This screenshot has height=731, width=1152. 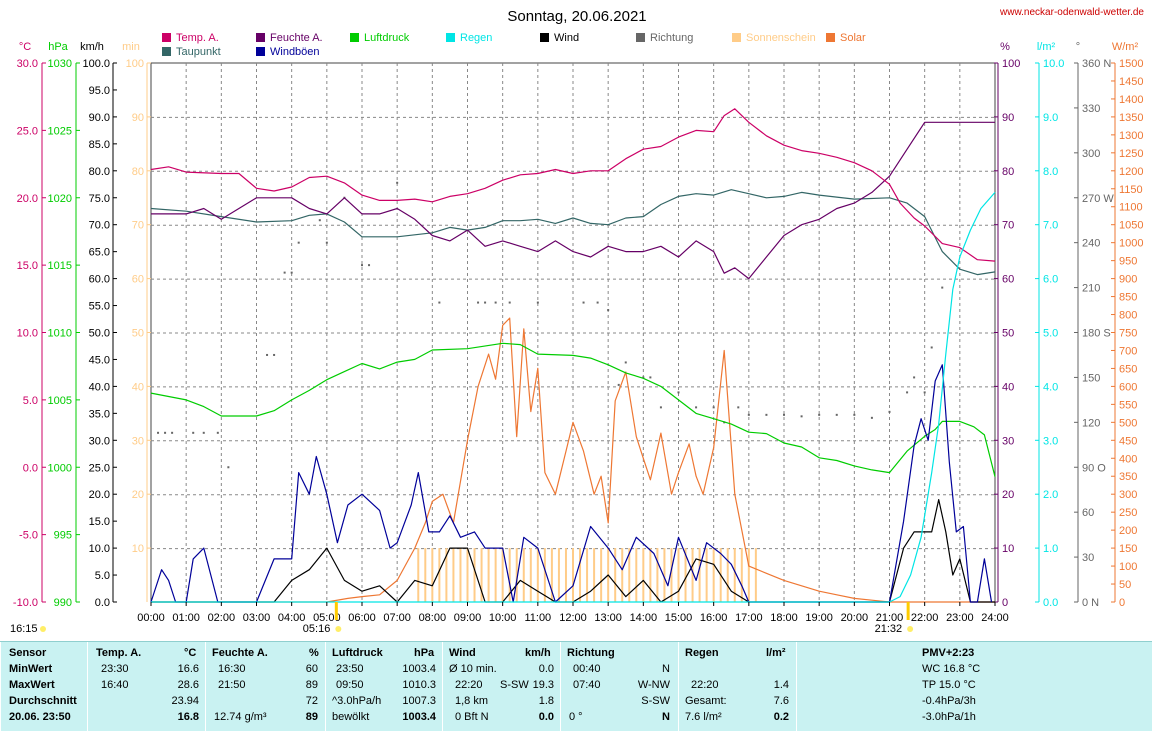 What do you see at coordinates (1091, 154) in the screenshot?
I see `tick-label-dir: 300` at bounding box center [1091, 154].